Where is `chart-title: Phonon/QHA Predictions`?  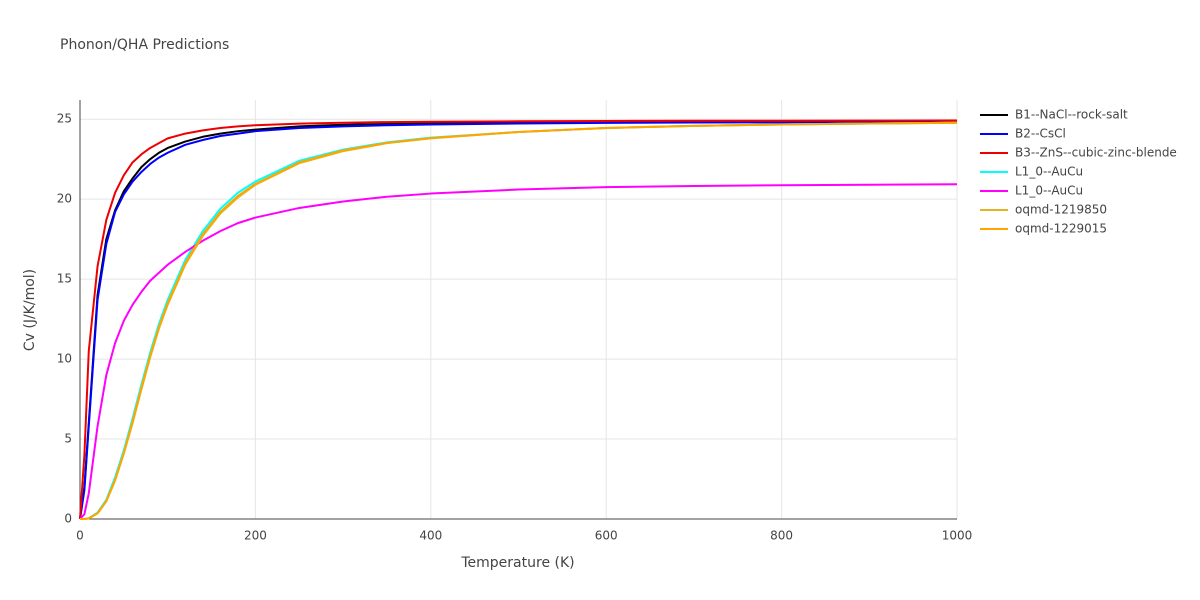
chart-title: Phonon/QHA Predictions is located at coordinates (144, 45).